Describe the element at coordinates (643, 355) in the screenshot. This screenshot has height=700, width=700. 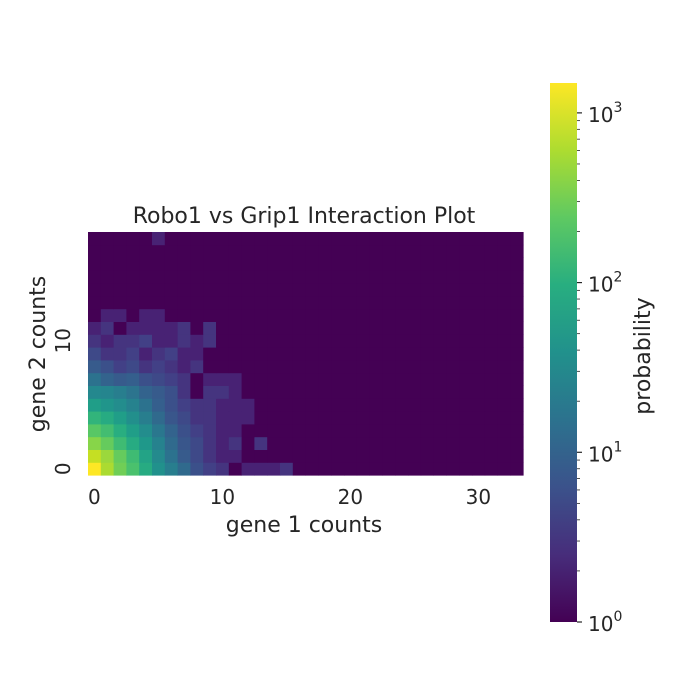
I see `colorbar-label: probability` at that location.